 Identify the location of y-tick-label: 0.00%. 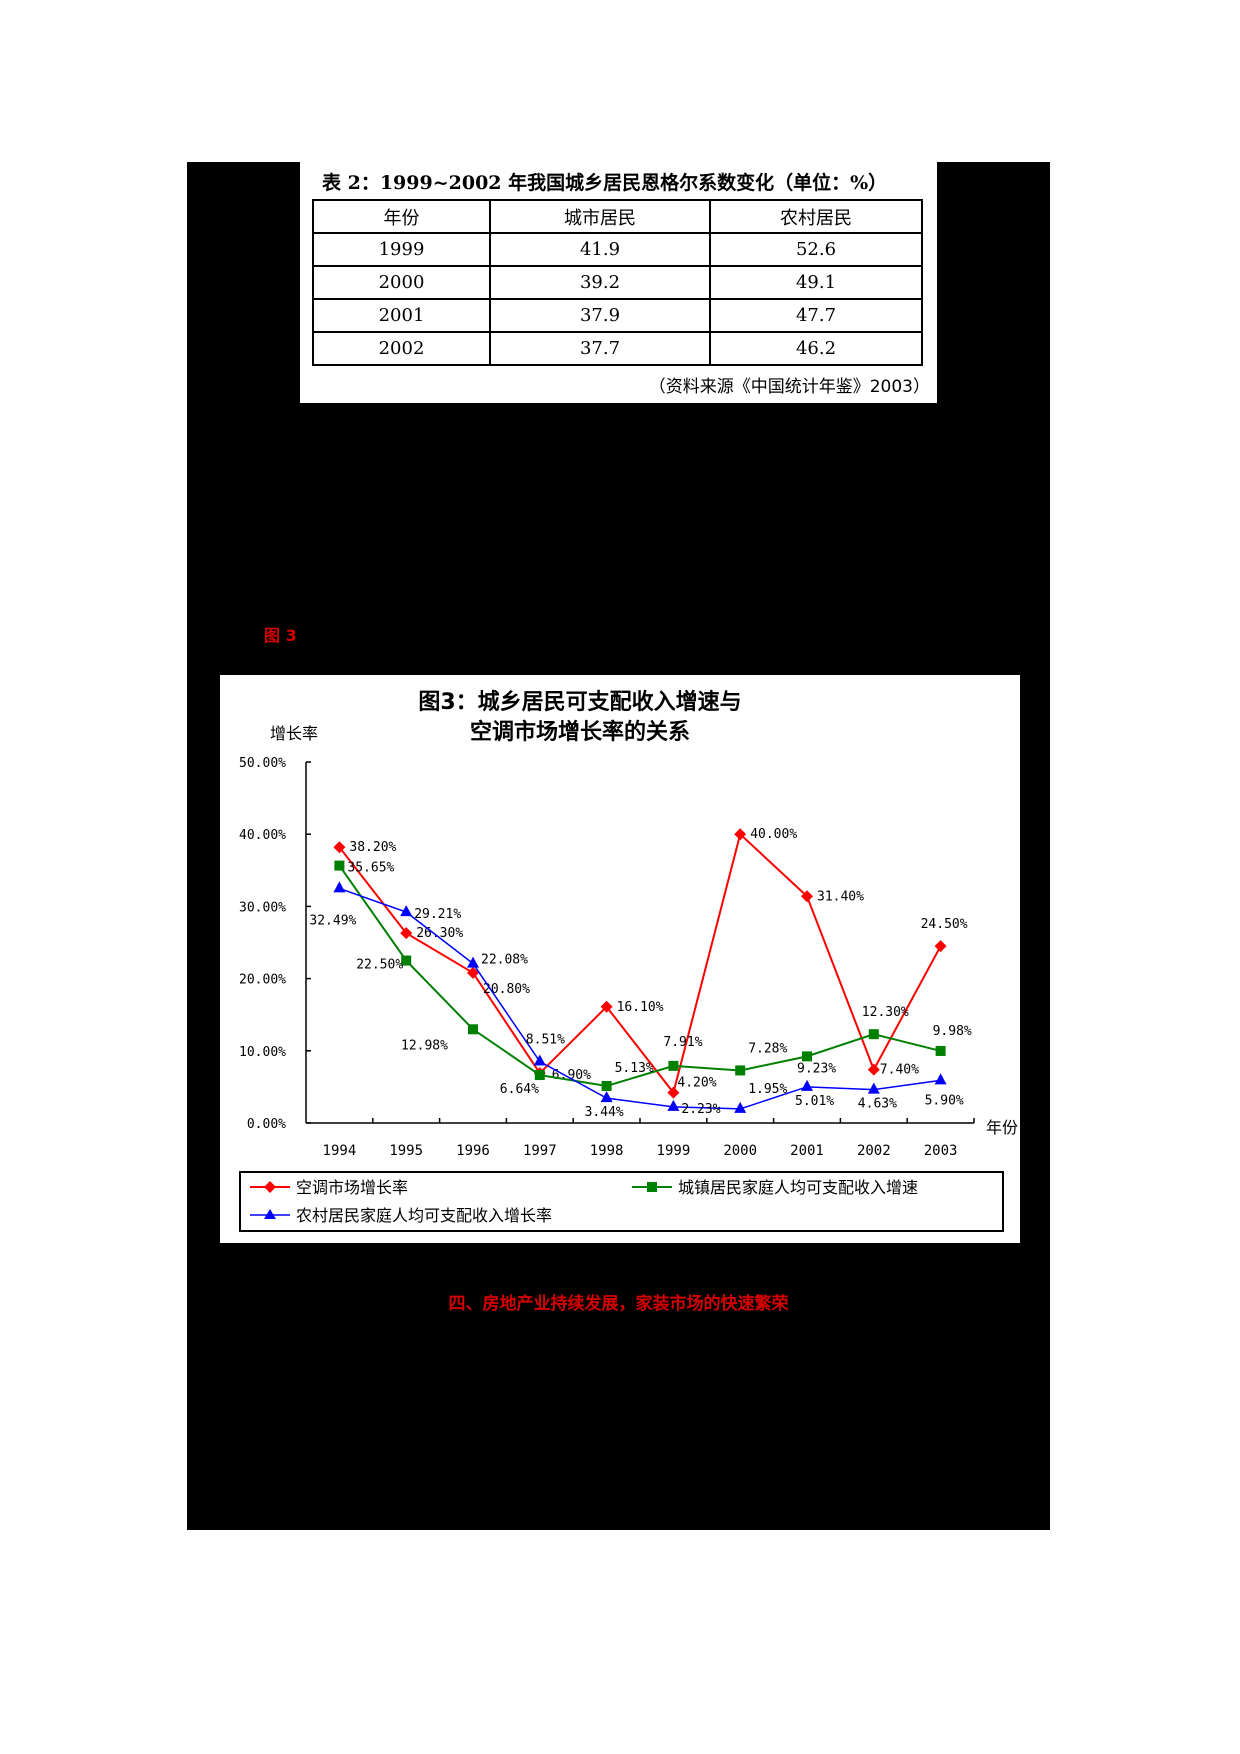
(266, 1124).